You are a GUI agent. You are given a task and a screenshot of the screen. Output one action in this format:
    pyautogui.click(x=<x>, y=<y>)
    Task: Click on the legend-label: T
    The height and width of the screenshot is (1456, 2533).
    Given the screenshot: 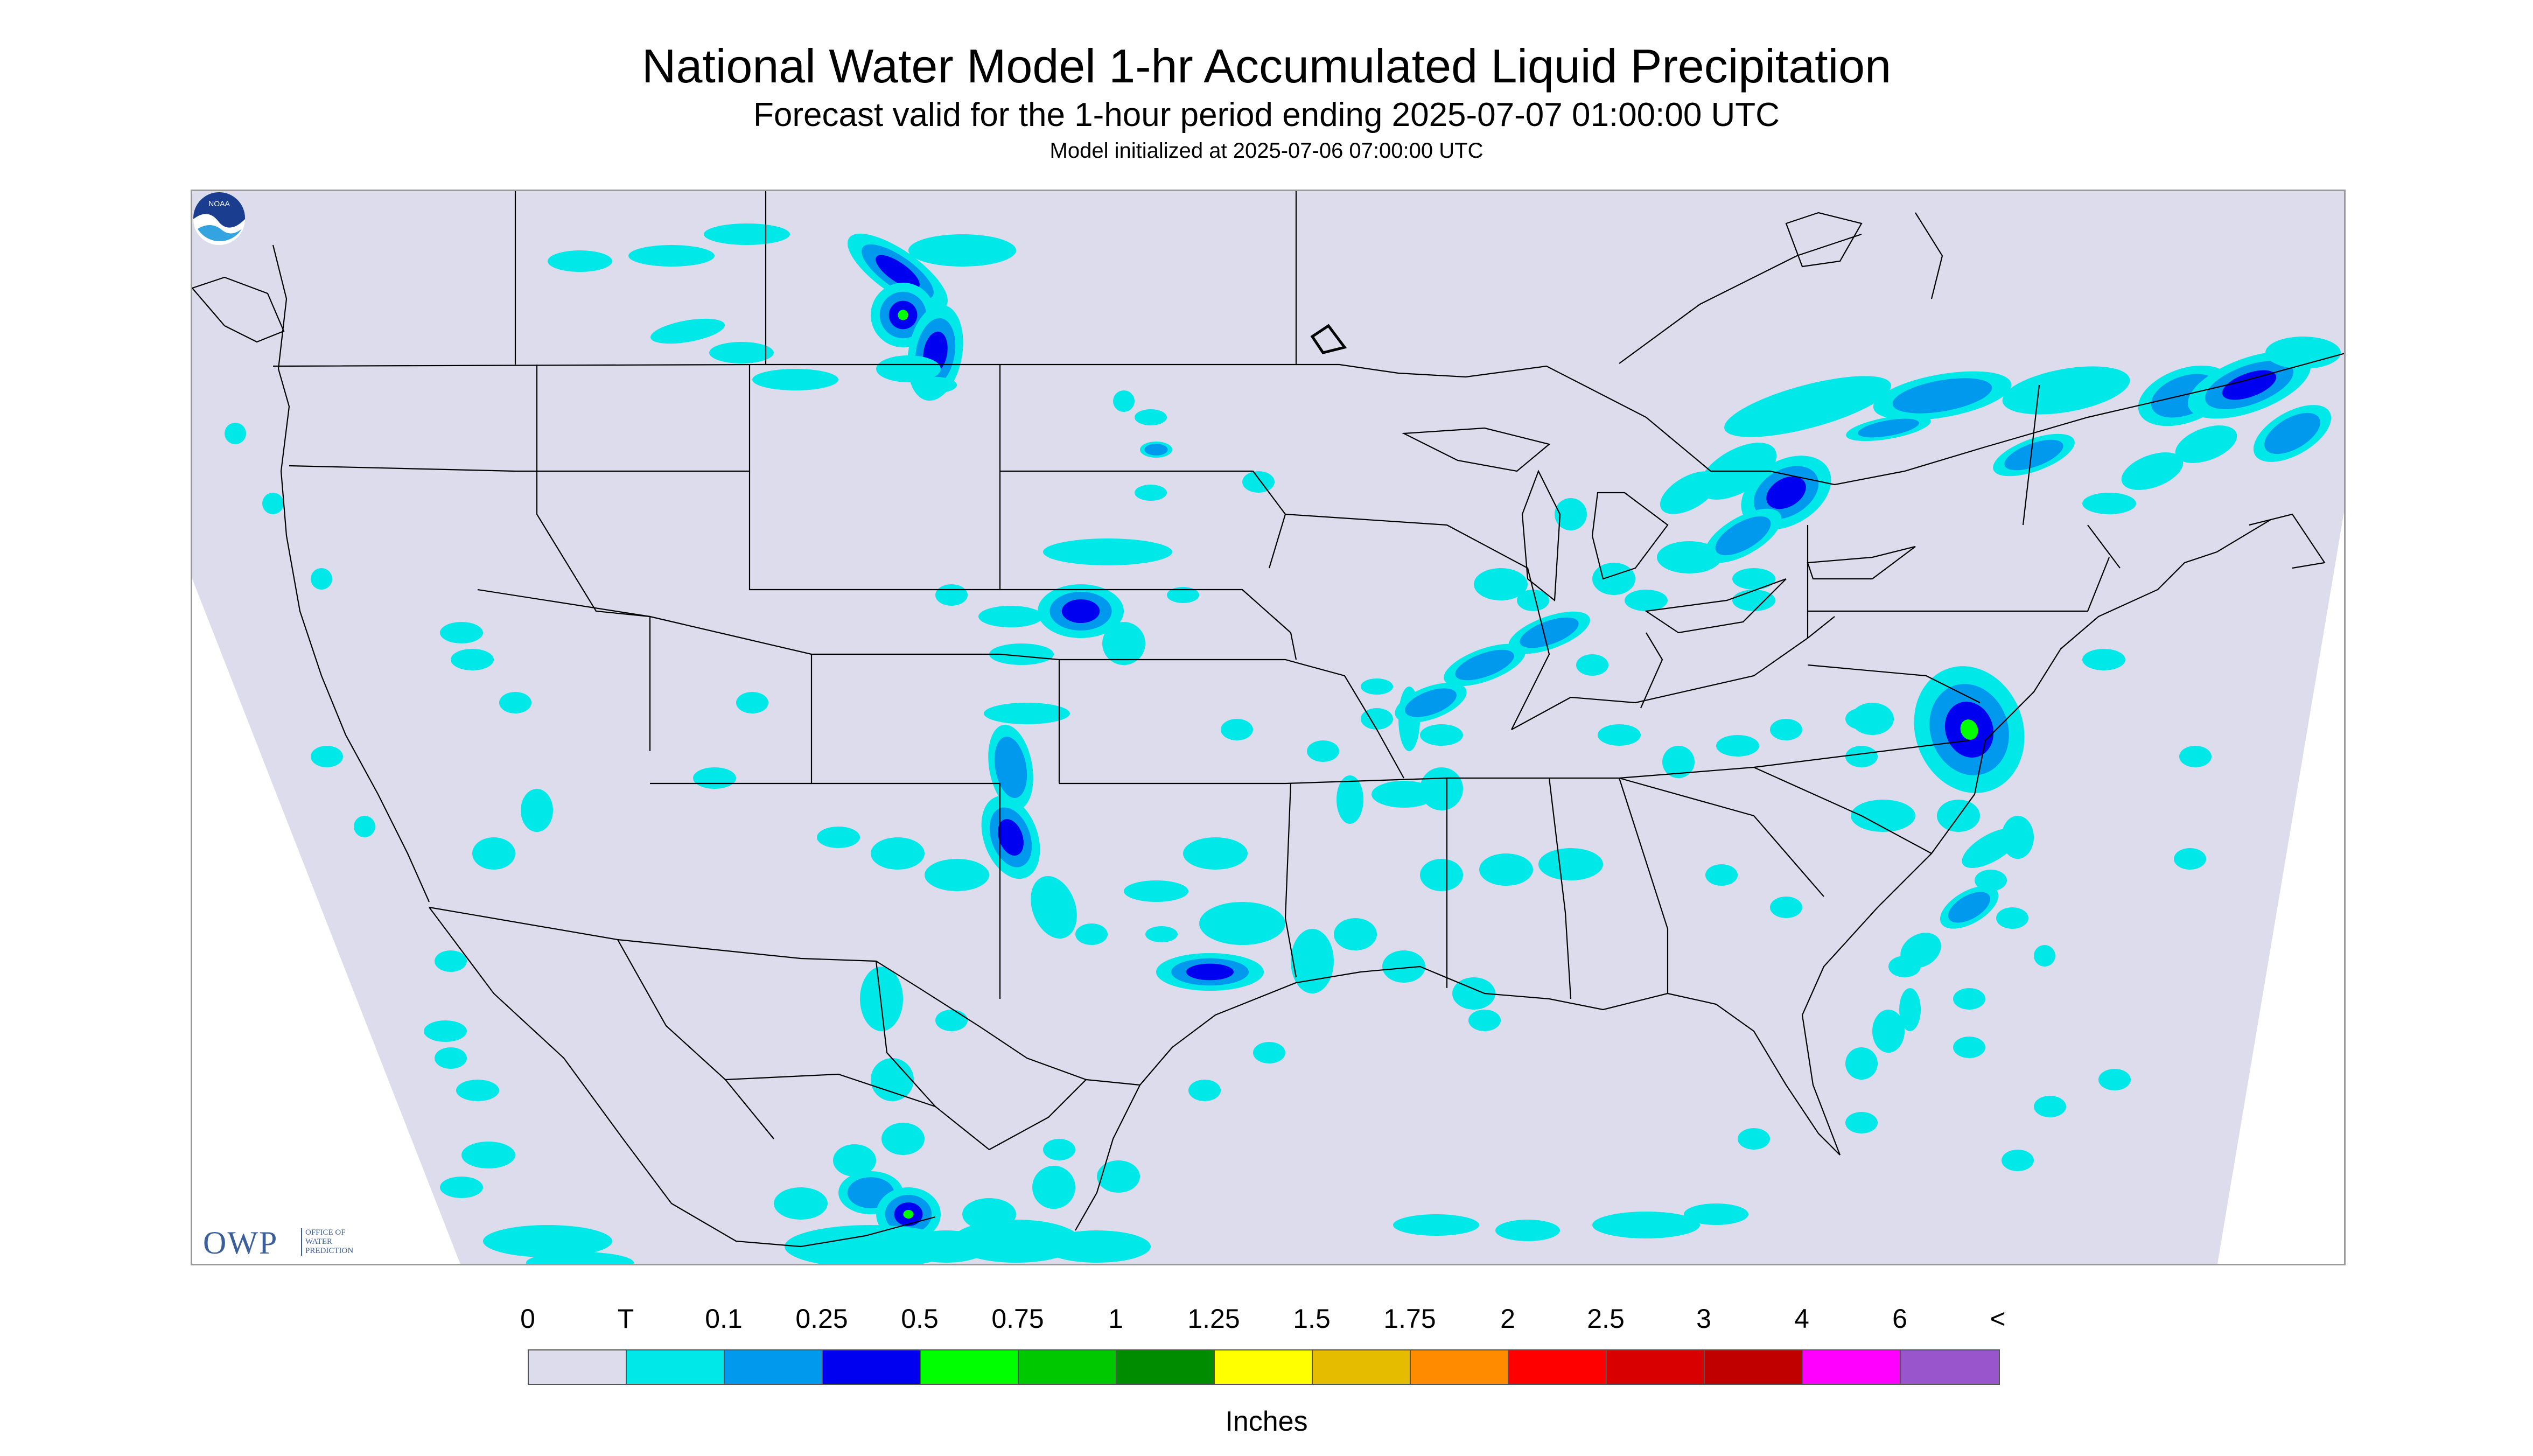 What is the action you would take?
    pyautogui.click(x=626, y=1319)
    